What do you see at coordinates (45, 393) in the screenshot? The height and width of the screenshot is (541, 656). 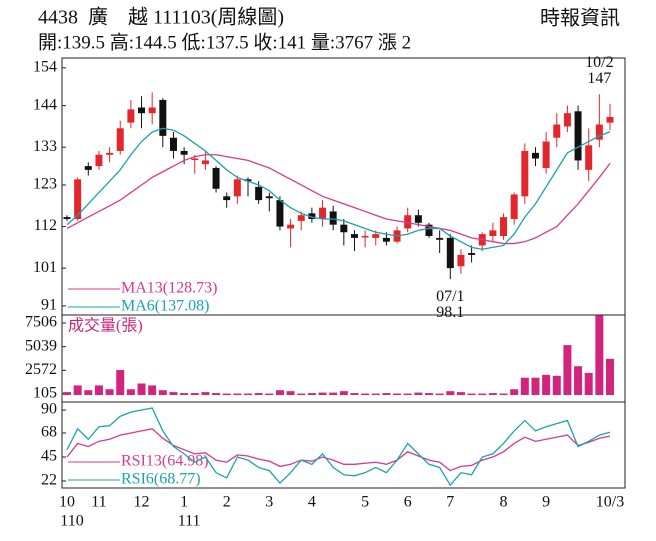 I see `y-tick-label: 105` at bounding box center [45, 393].